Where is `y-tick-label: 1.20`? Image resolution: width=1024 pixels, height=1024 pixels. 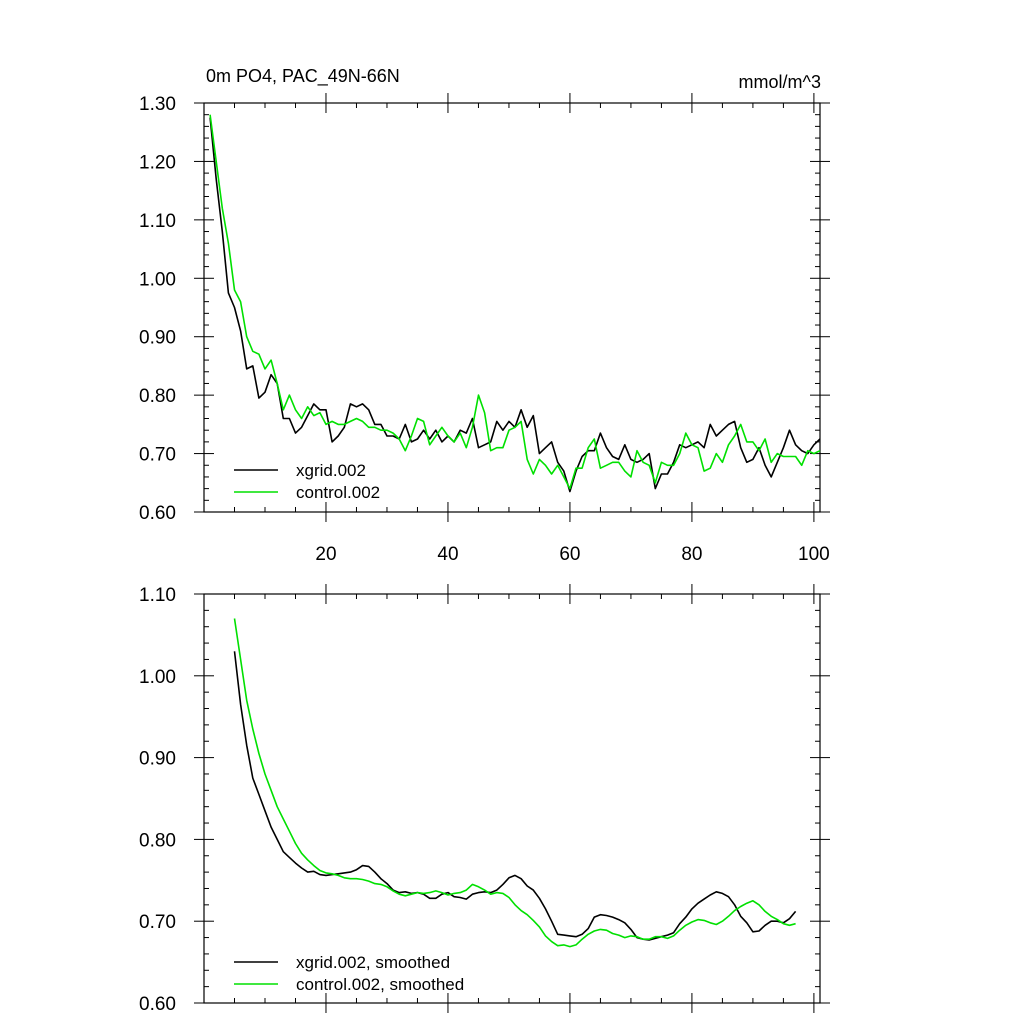 y-tick-label: 1.20 is located at coordinates (157, 162).